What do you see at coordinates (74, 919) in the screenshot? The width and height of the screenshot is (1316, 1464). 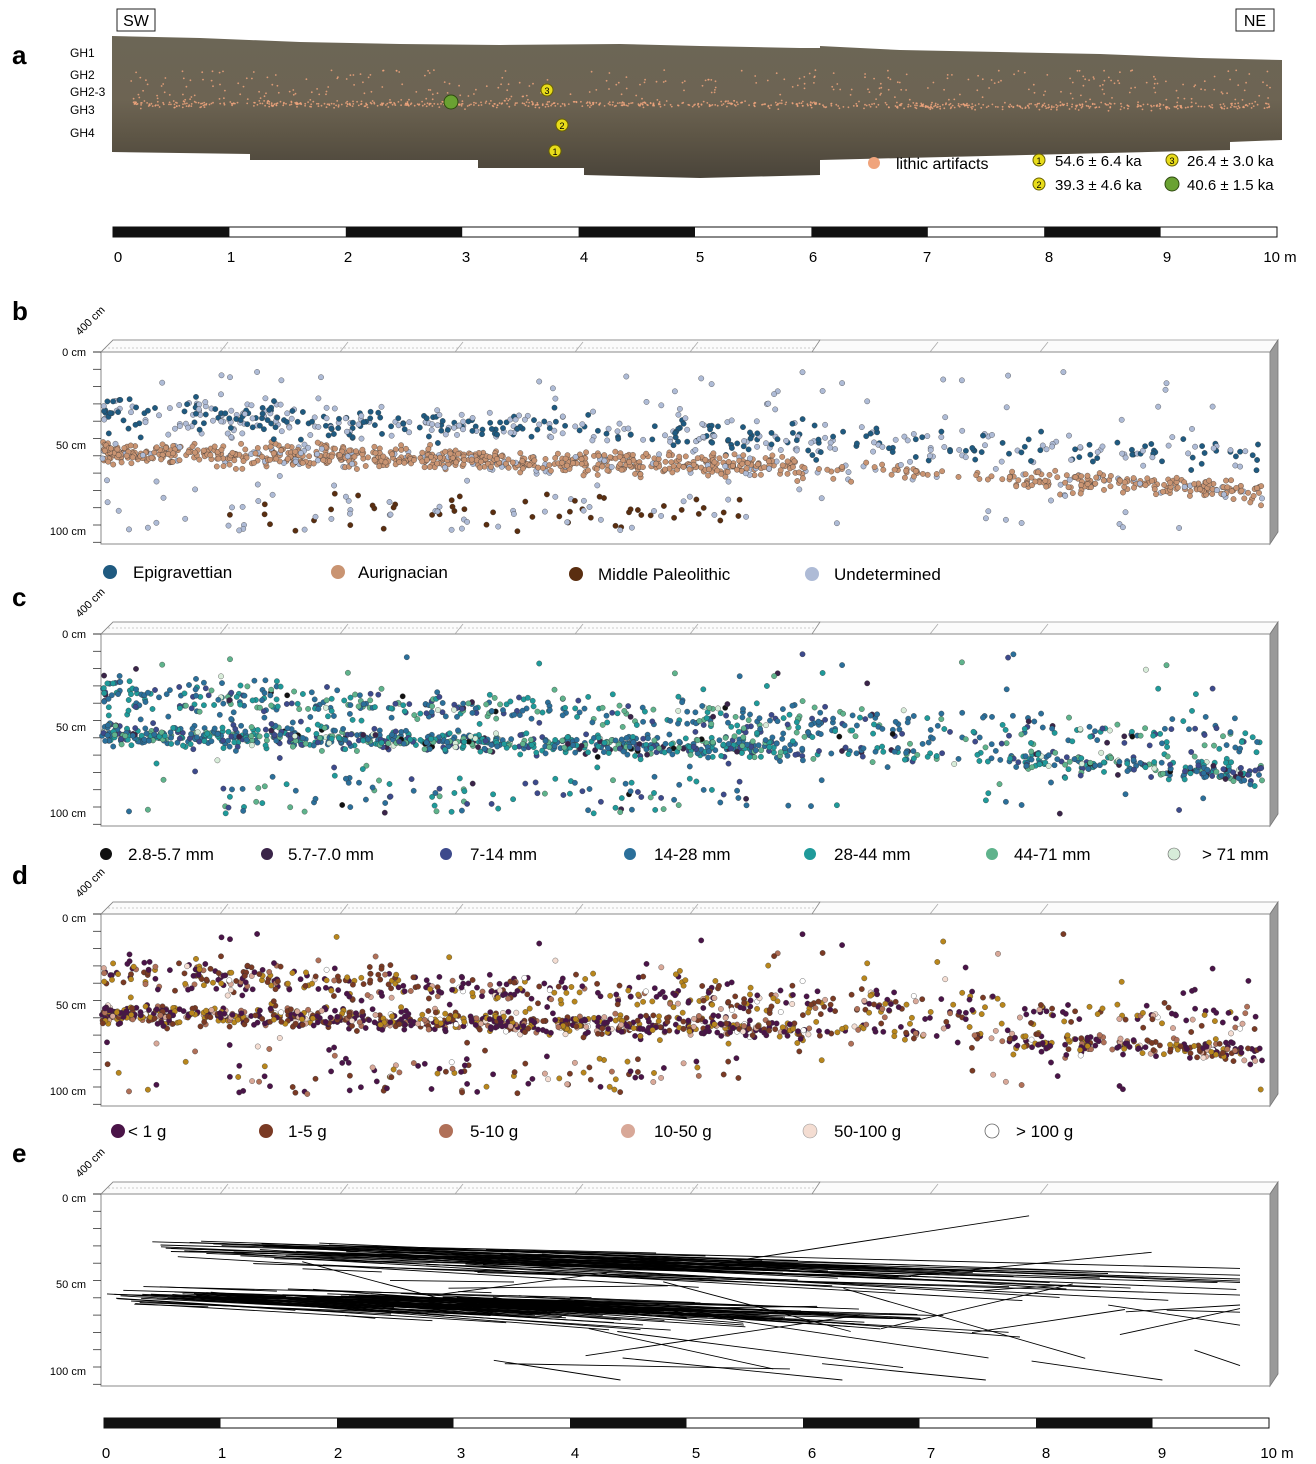 I see `panel-d-tick-0: 0 cm` at bounding box center [74, 919].